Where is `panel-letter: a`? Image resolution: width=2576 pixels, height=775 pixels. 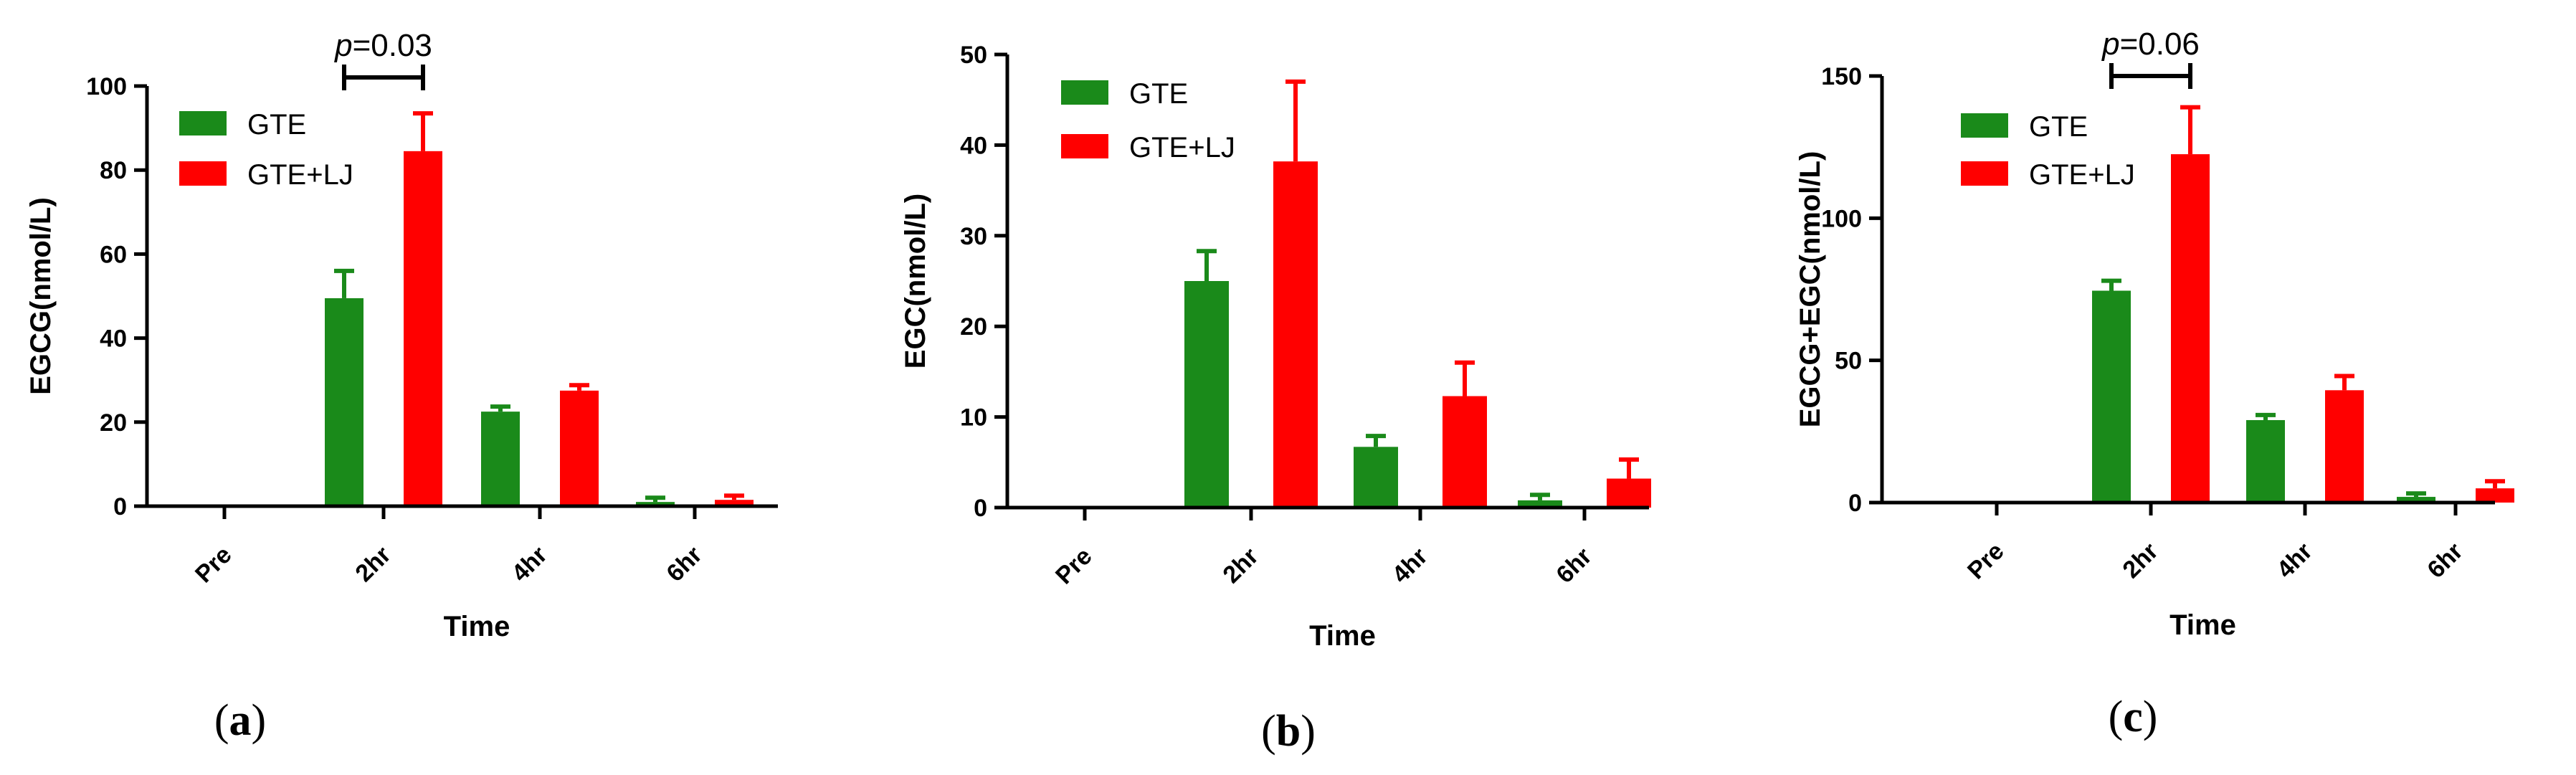
panel-letter: a is located at coordinates (241, 720).